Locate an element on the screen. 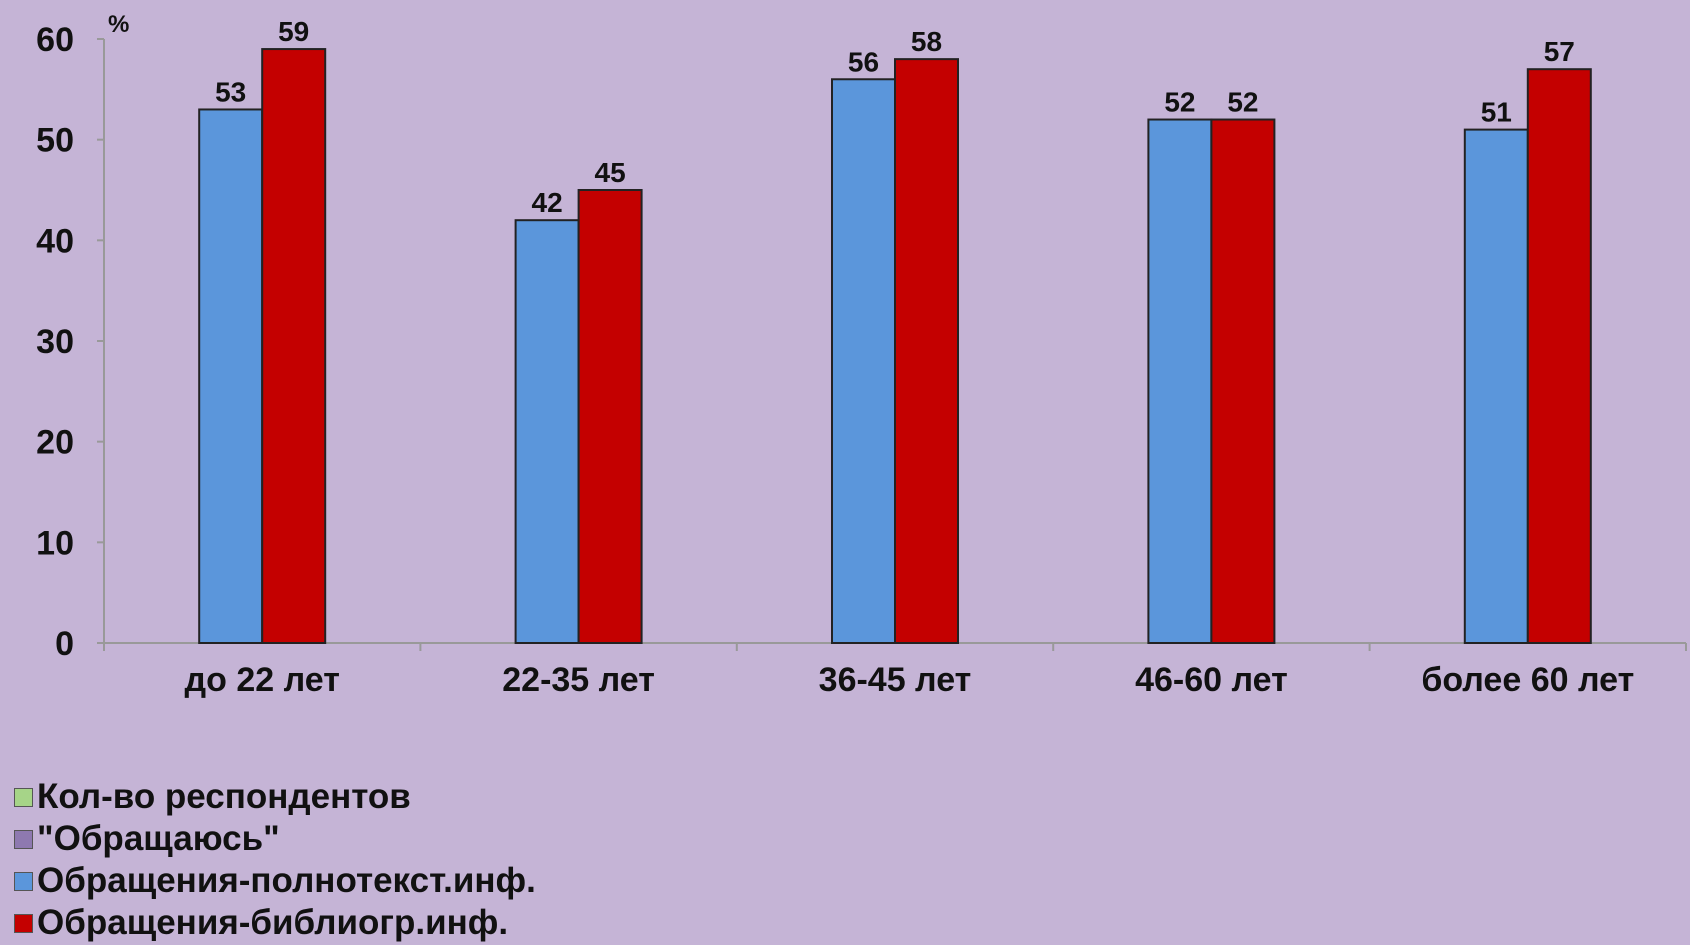 The width and height of the screenshot is (1690, 945). bar-value-label: 56 is located at coordinates (863, 61).